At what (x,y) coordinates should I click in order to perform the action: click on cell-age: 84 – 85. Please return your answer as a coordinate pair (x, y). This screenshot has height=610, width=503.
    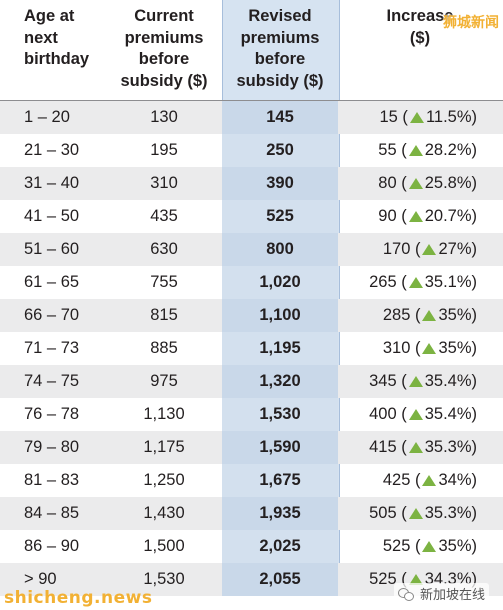
    Looking at the image, I should click on (52, 513).